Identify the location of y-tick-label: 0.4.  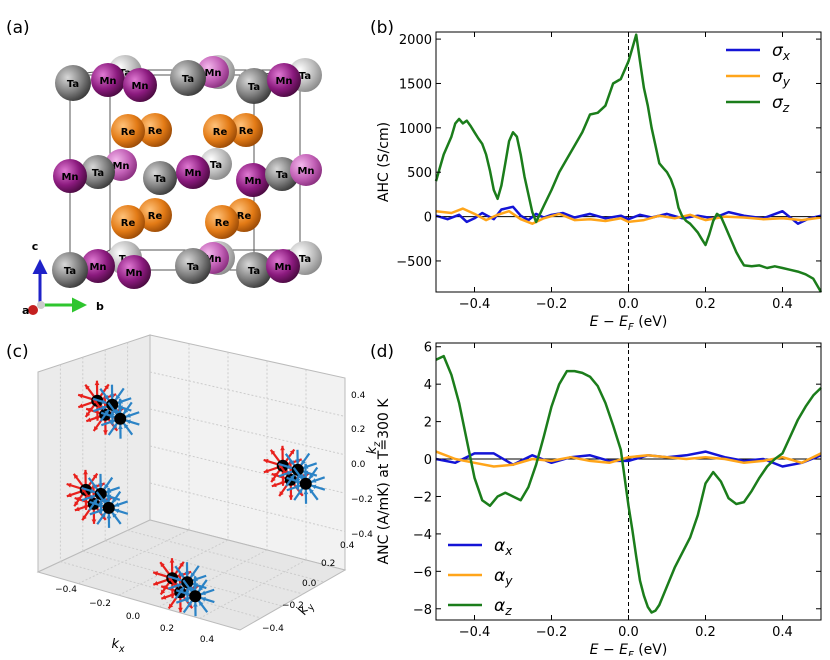
(347, 546).